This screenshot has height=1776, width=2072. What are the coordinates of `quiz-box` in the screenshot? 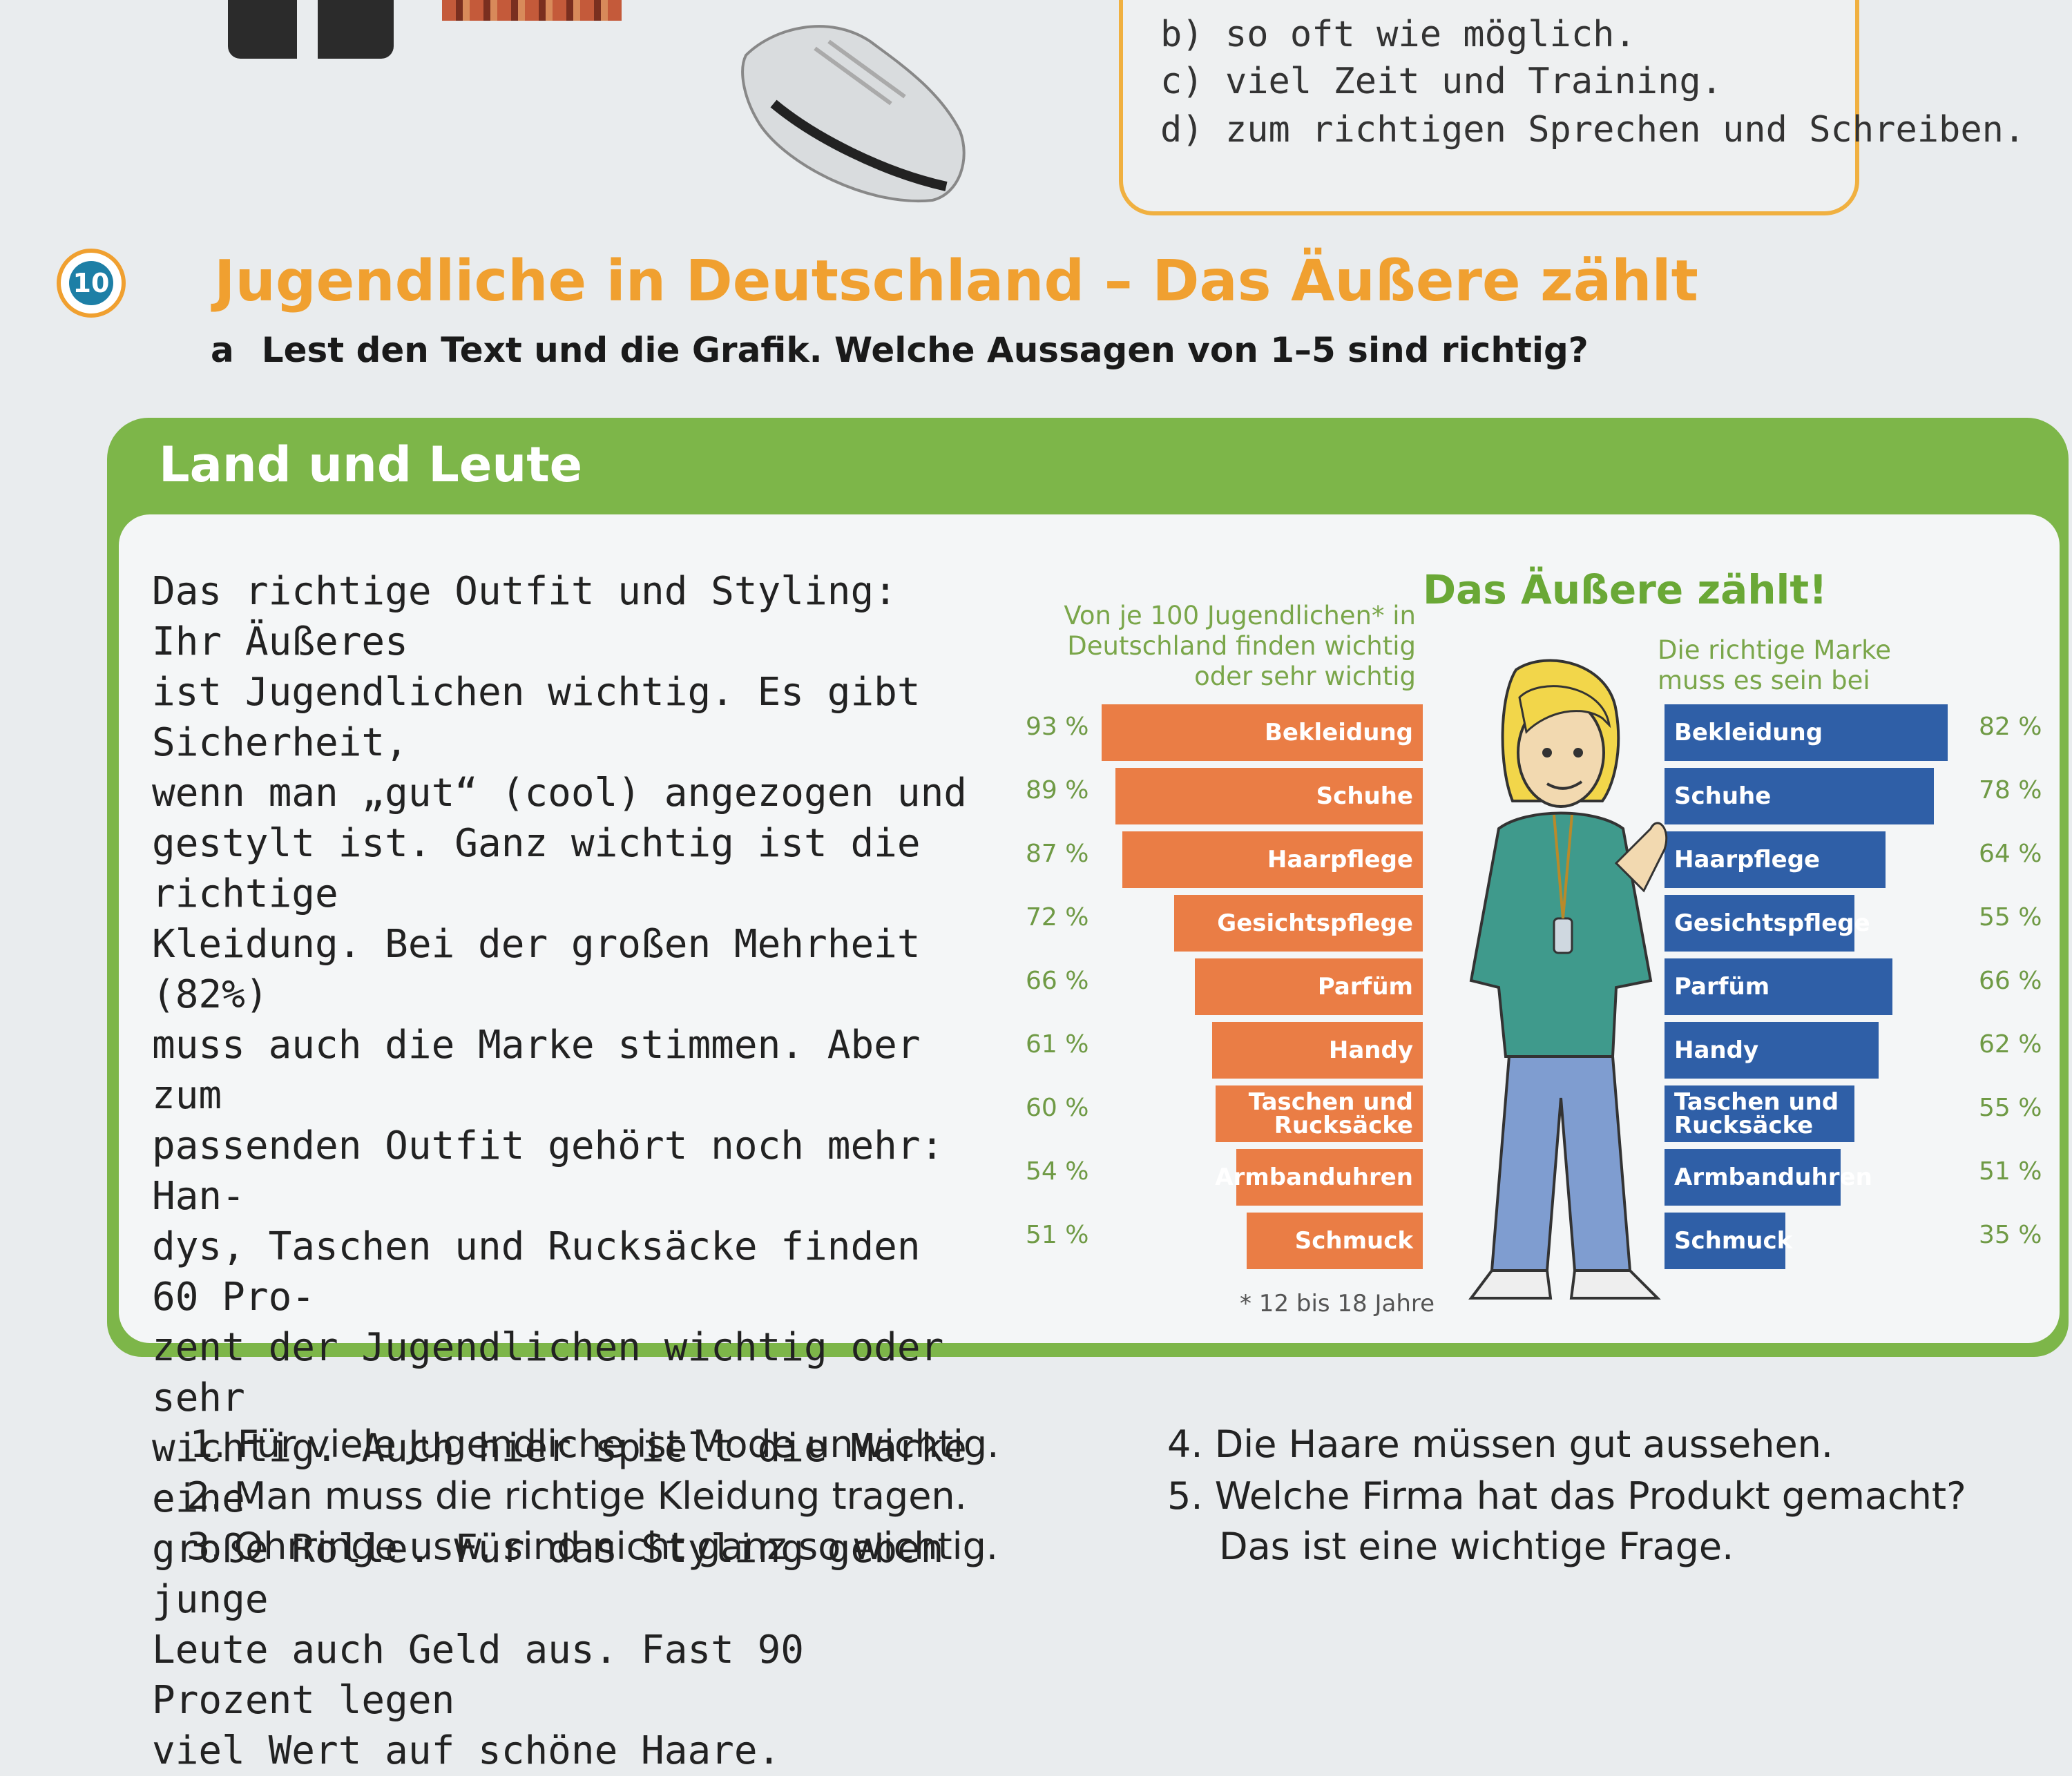 It's located at (1489, 107).